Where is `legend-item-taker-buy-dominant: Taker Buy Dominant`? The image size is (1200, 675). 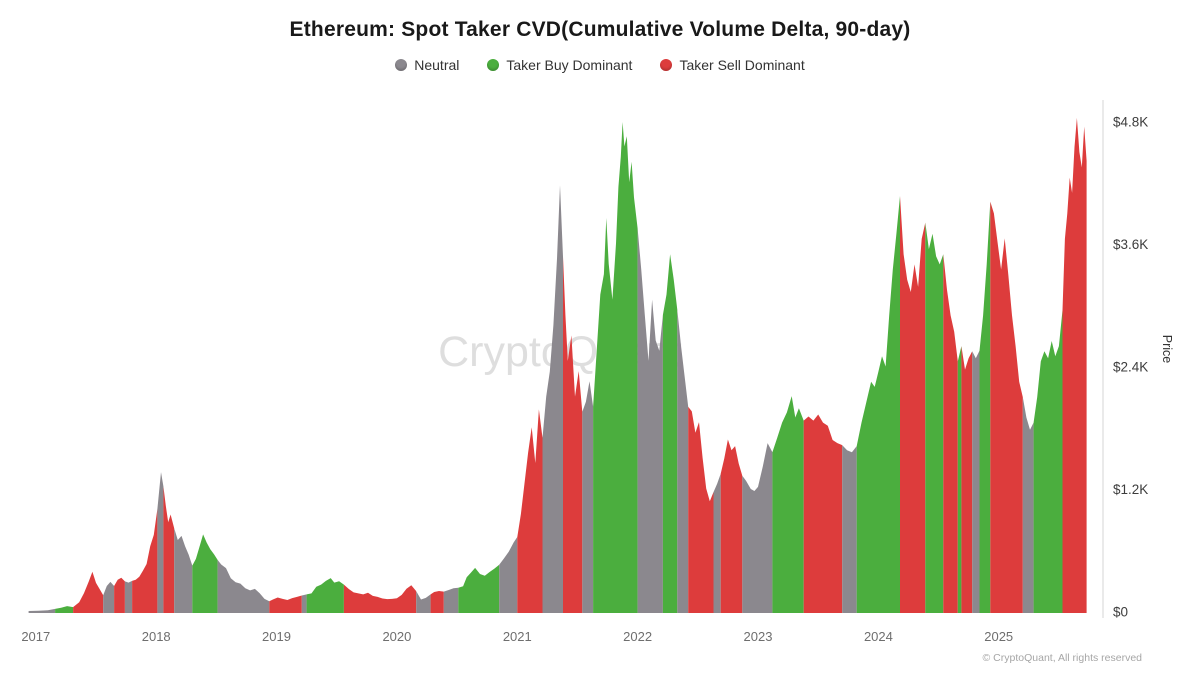
legend-item-taker-buy-dominant: Taker Buy Dominant is located at coordinates (559, 65).